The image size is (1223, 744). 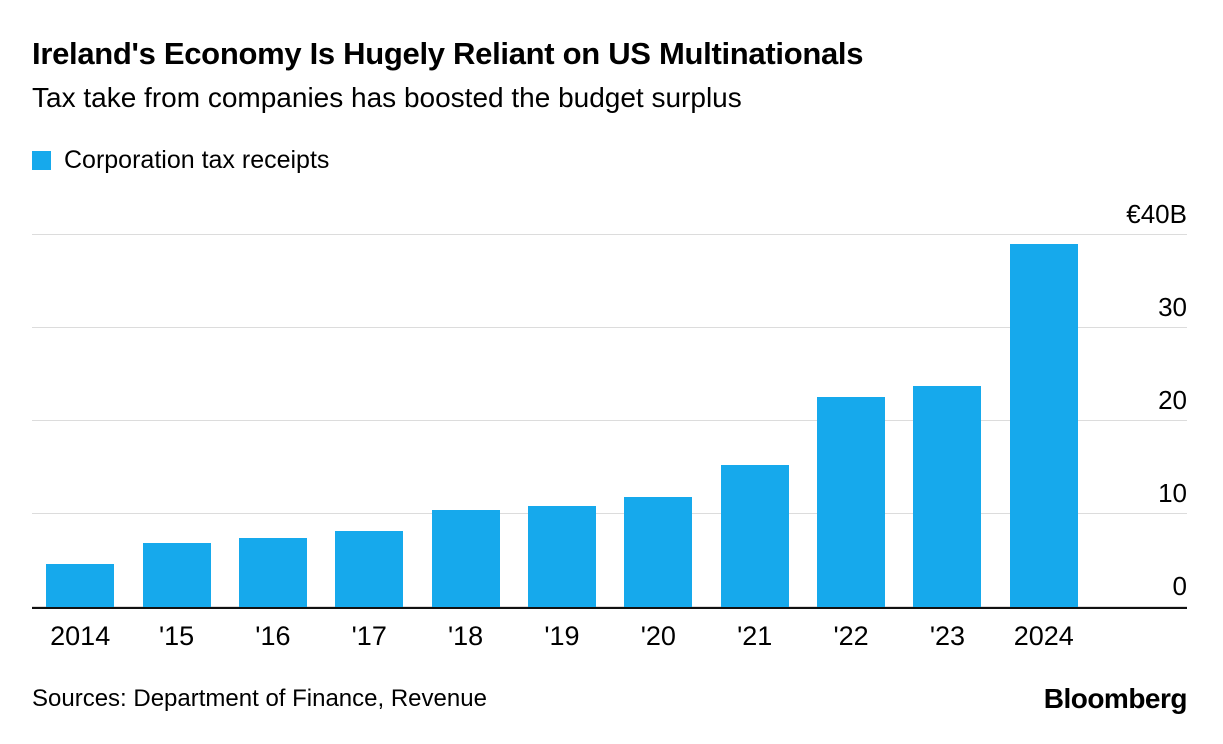 I want to click on bar-slot: '22, so click(x=851, y=434).